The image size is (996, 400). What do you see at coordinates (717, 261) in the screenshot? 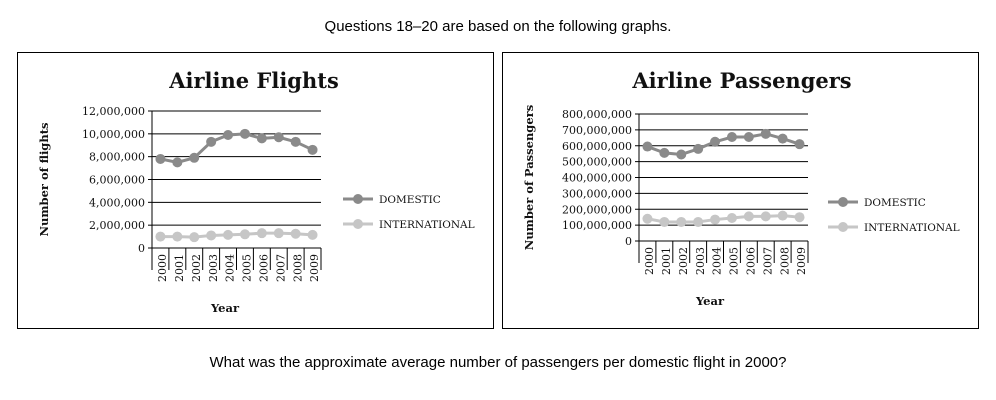
I see `passengers-xtick-label: 2004` at bounding box center [717, 261].